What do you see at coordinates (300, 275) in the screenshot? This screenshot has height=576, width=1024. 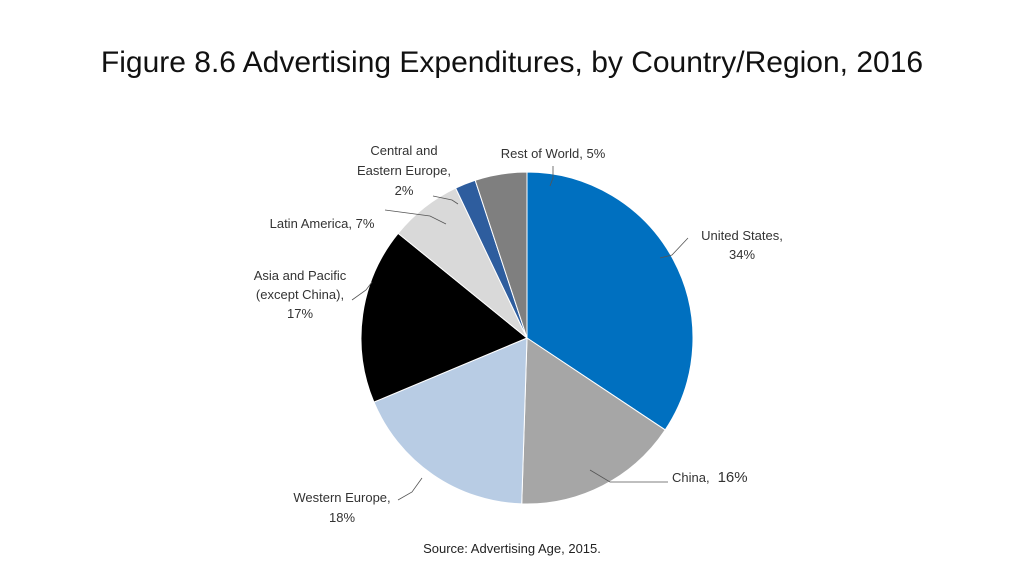 I see `label-ap-line-0: Asia and Pacific` at bounding box center [300, 275].